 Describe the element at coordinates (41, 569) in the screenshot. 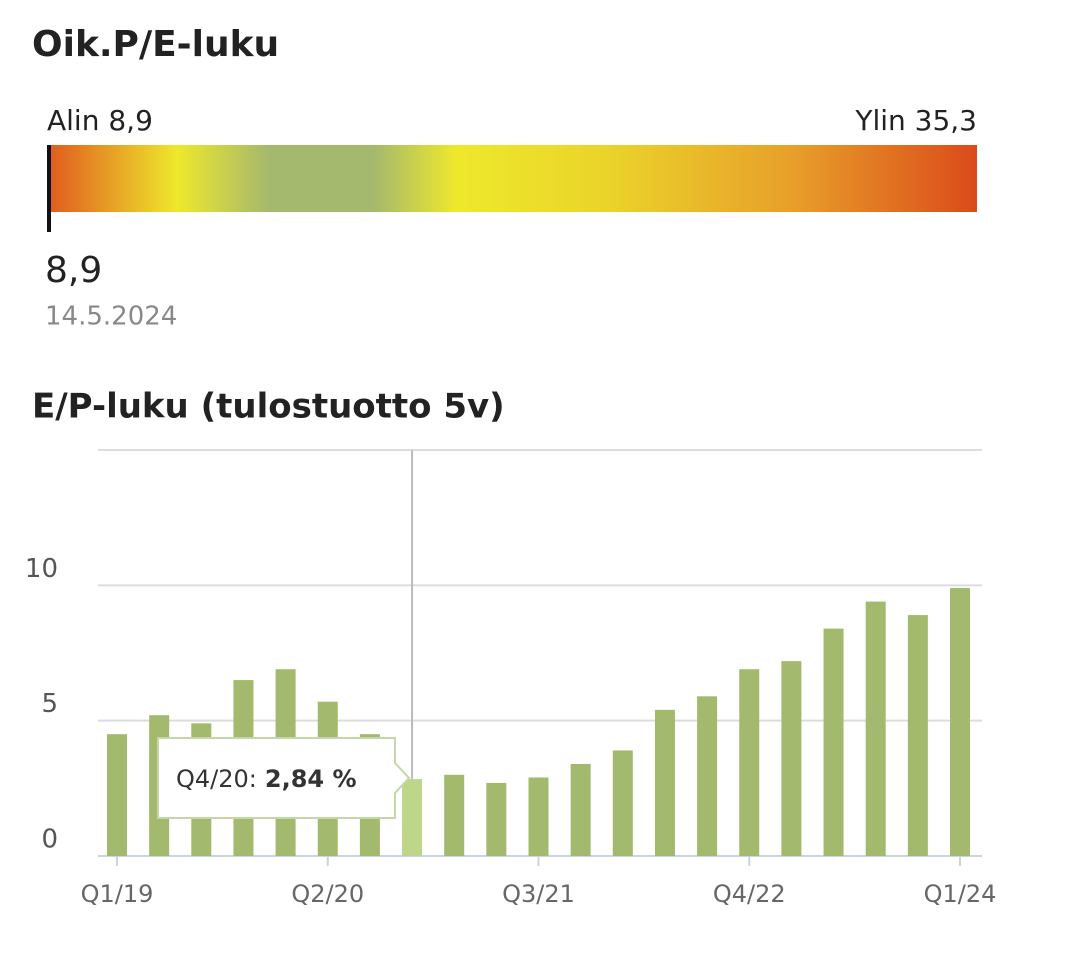

I see `y-tick-label: 10` at that location.